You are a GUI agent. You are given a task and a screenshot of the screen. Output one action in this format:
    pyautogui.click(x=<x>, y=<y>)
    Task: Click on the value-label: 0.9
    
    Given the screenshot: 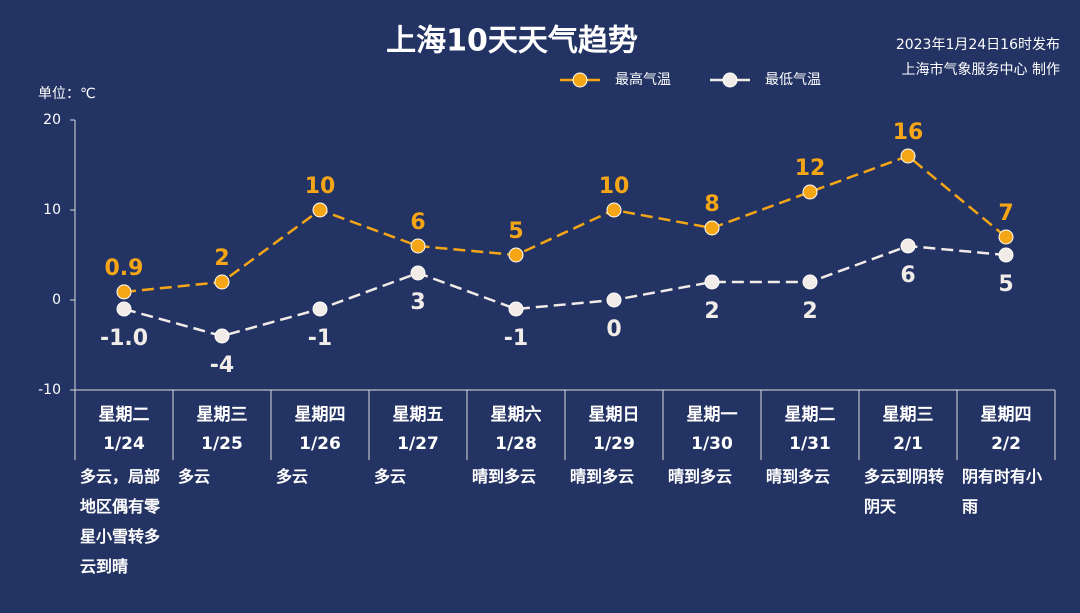 What is the action you would take?
    pyautogui.click(x=124, y=268)
    